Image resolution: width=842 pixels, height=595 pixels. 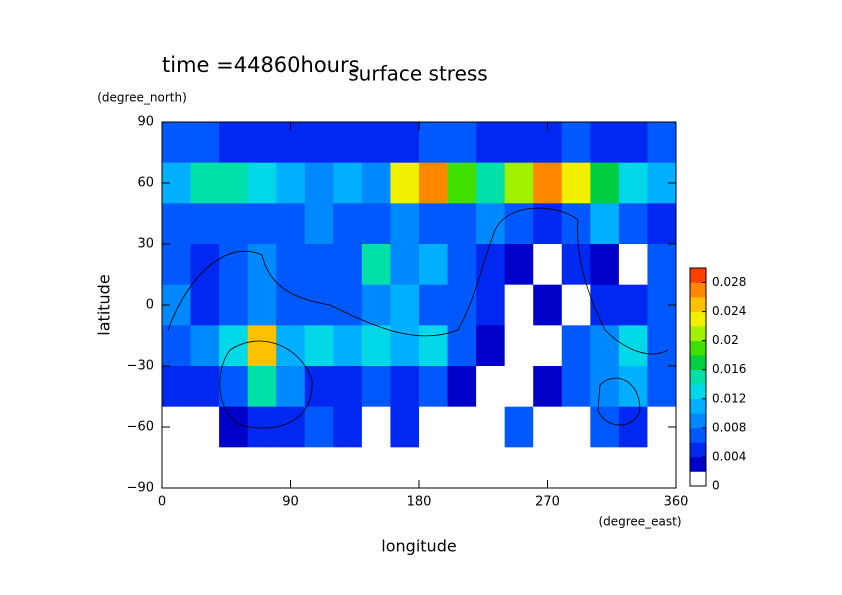 I want to click on x-tick-label: 0, so click(x=162, y=502).